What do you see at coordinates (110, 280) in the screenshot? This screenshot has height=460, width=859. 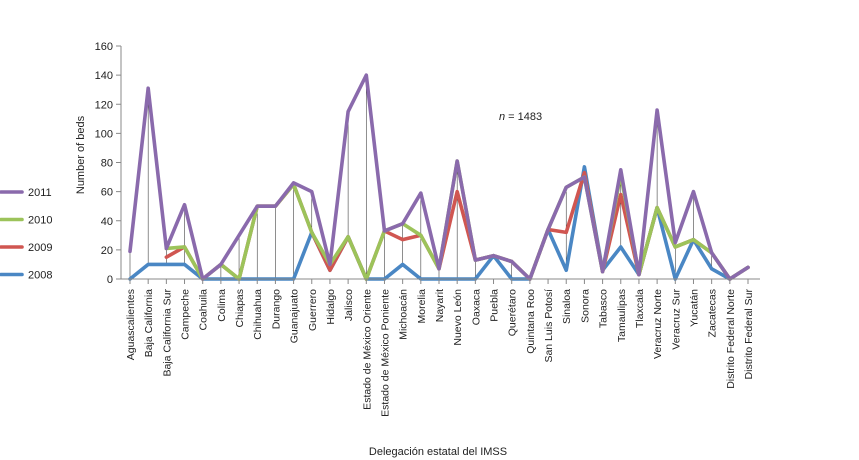 I see `y-tick-label: 0` at bounding box center [110, 280].